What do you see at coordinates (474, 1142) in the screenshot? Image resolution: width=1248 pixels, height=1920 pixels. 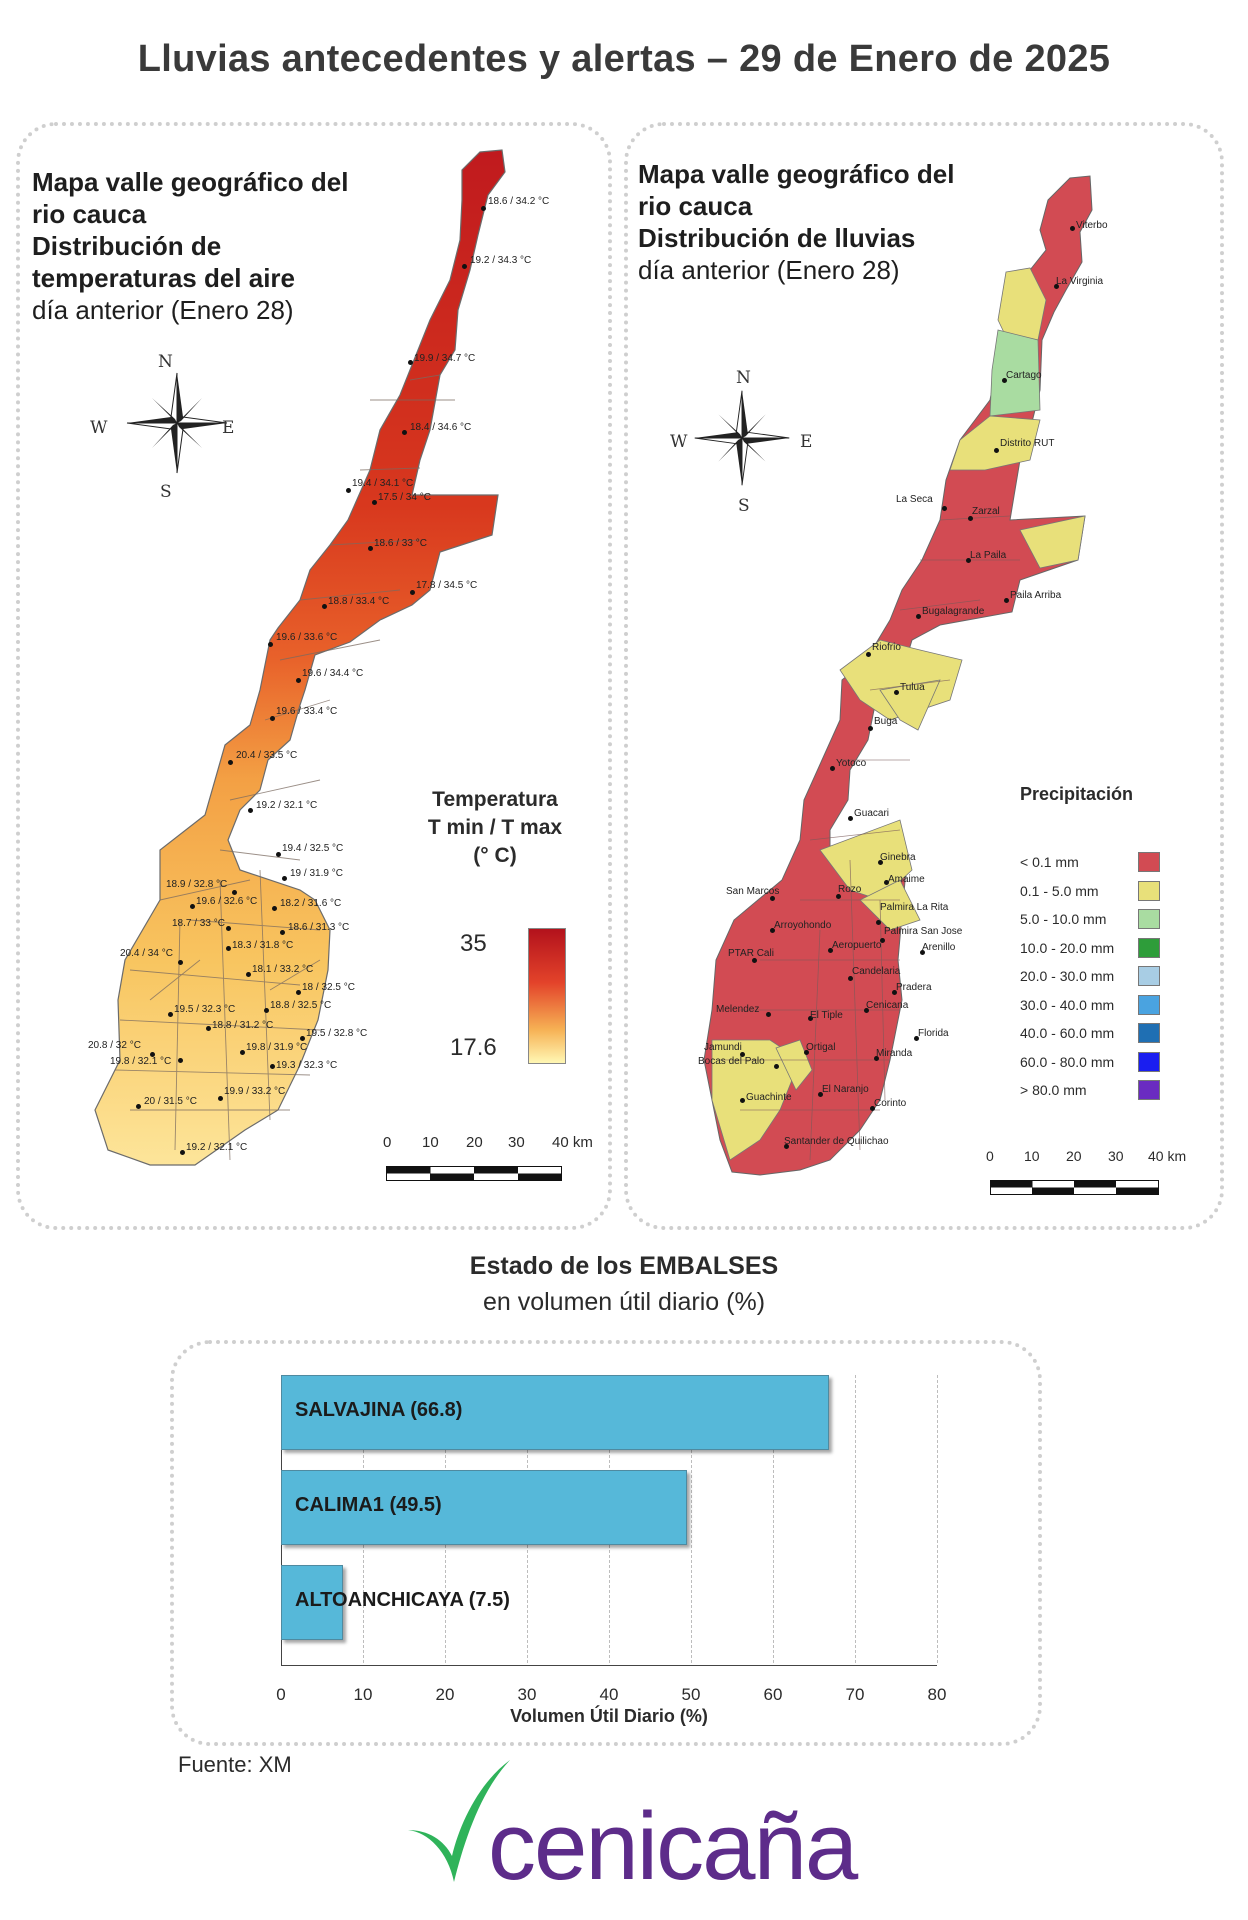 I see `scale-label: 20` at bounding box center [474, 1142].